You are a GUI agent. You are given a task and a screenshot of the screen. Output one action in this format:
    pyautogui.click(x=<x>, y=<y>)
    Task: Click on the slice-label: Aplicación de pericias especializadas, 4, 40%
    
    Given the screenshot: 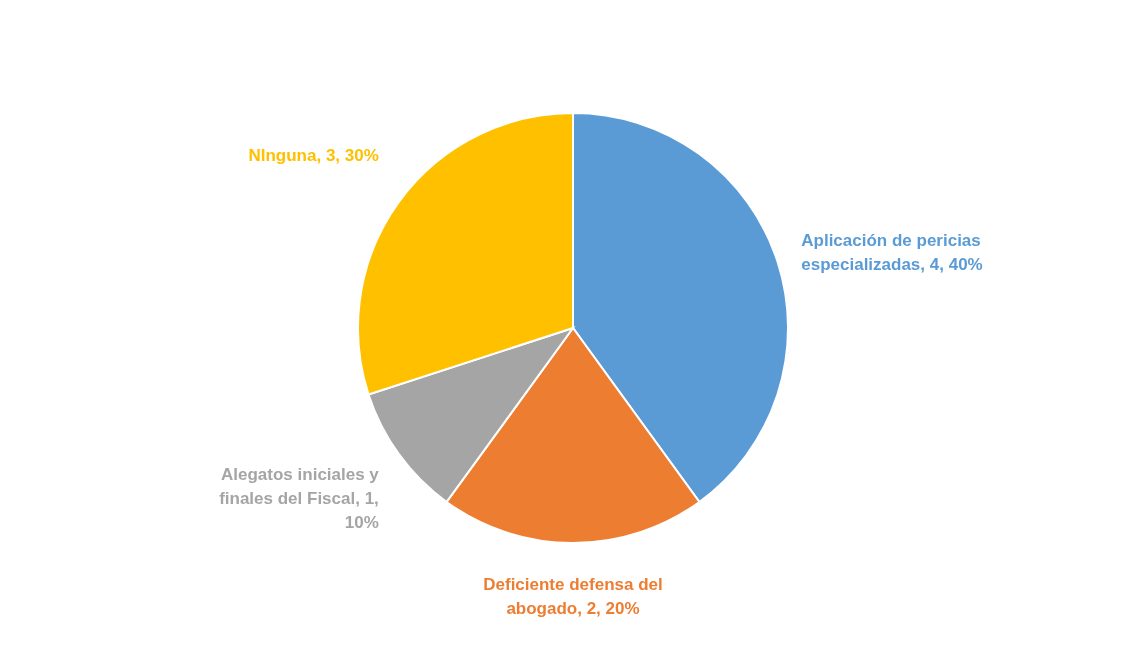 What is the action you would take?
    pyautogui.click(x=892, y=253)
    